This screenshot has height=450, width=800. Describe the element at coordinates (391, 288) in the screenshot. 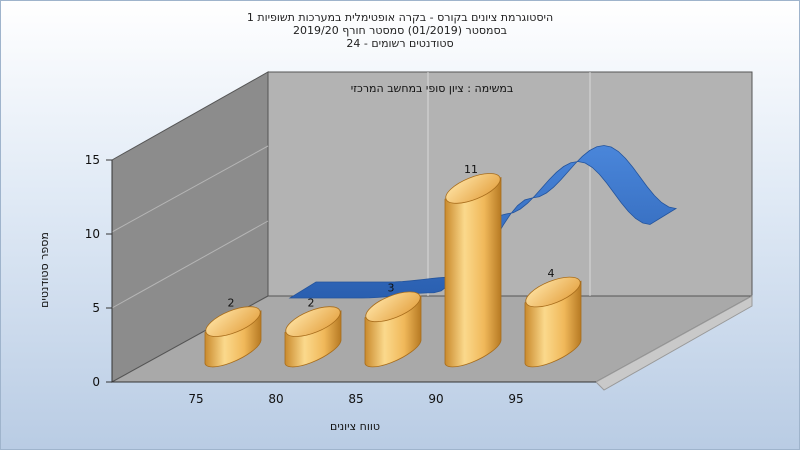

I see `bar-value-label: 3` at that location.